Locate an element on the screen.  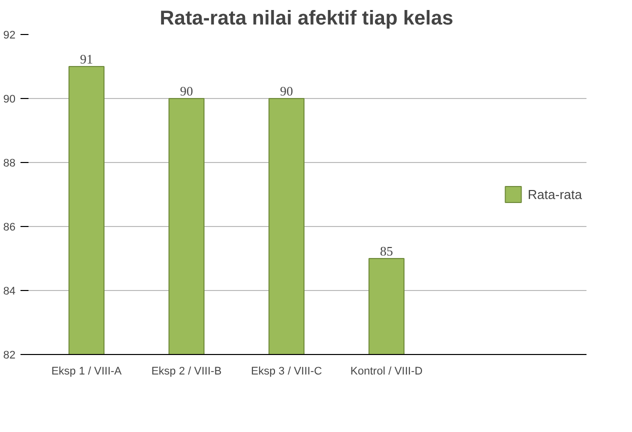
y-tick-label: 88 is located at coordinates (9, 164).